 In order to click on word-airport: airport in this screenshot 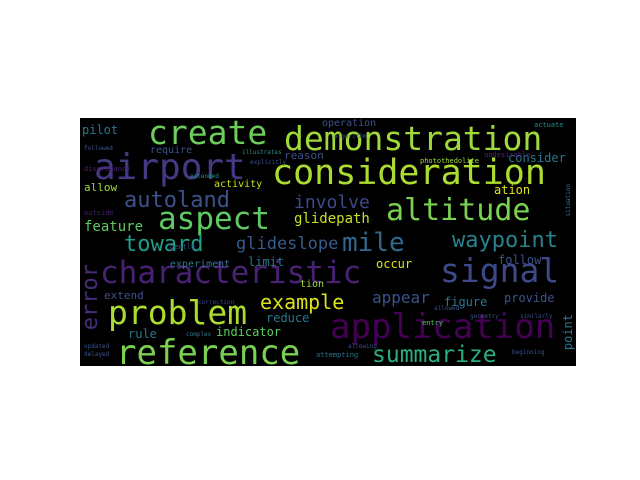, I will do `click(170, 167)`.